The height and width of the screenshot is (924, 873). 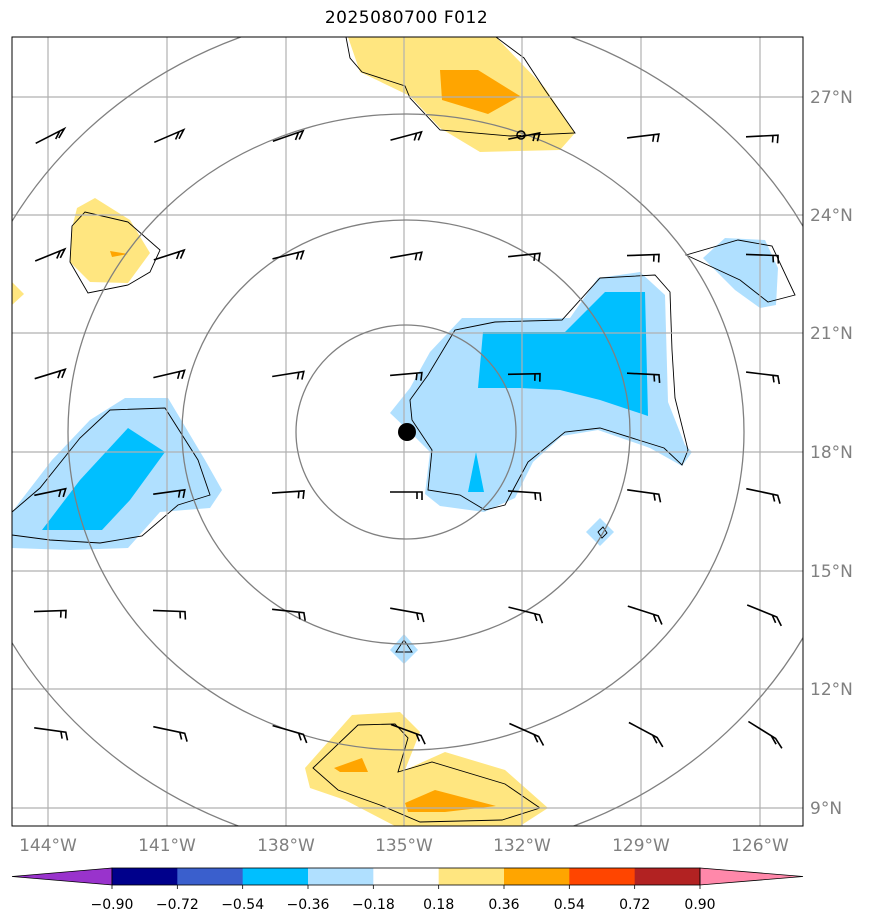 I want to click on colorbar-tick-label: 0.90, so click(x=699, y=905).